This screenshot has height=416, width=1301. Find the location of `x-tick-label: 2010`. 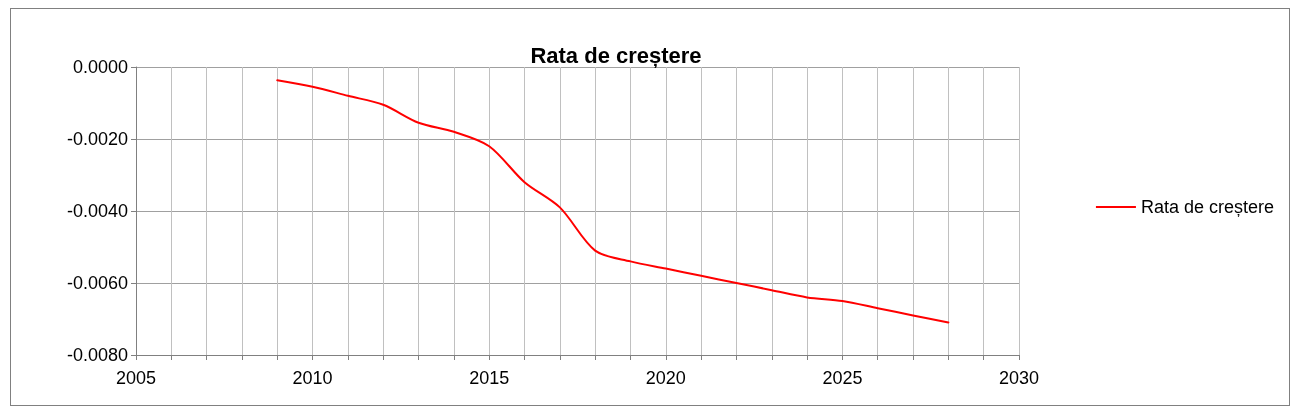

x-tick-label: 2010 is located at coordinates (312, 378).